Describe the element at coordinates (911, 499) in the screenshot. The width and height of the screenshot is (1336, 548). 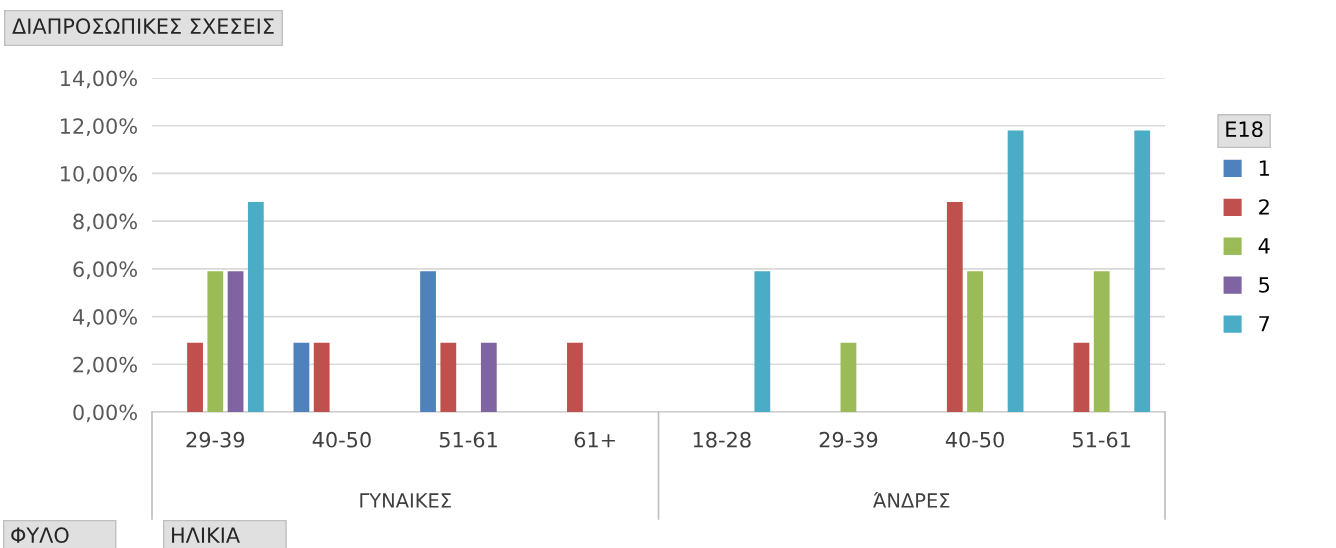
I see `text: ΆΝΔΡΕΣ` at that location.